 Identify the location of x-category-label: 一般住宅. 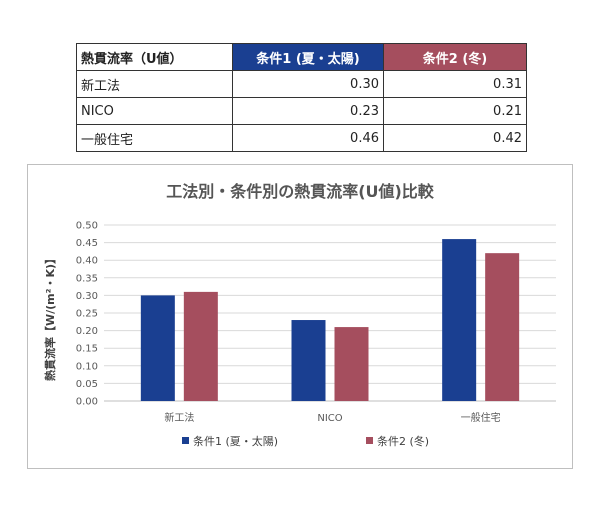
(481, 417).